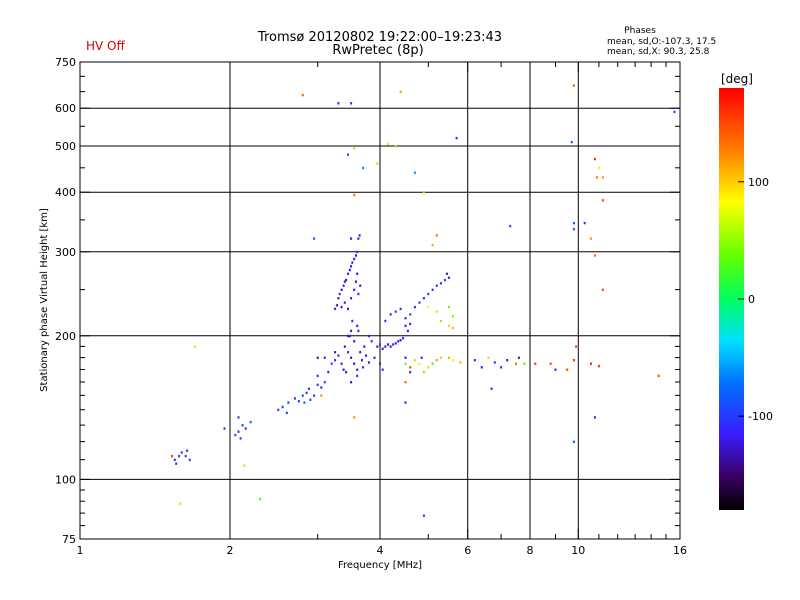 The width and height of the screenshot is (800, 600). Describe the element at coordinates (65, 108) in the screenshot. I see `y-tick-label: 600` at that location.